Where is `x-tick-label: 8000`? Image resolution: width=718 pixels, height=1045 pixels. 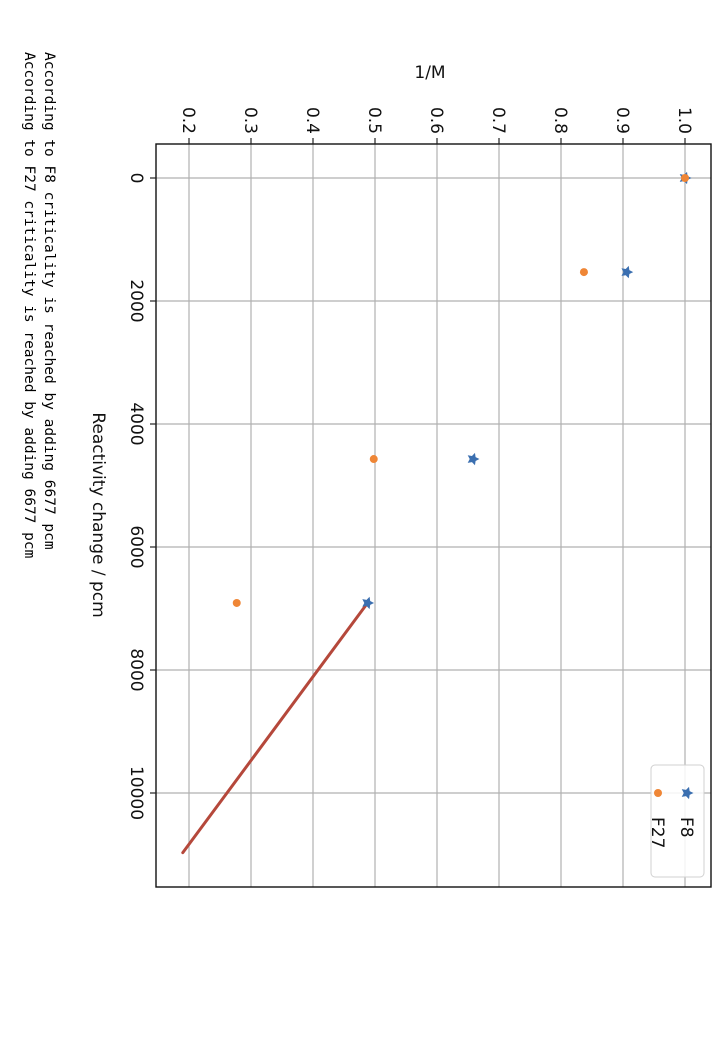 x-tick-label: 8000 is located at coordinates (136, 669).